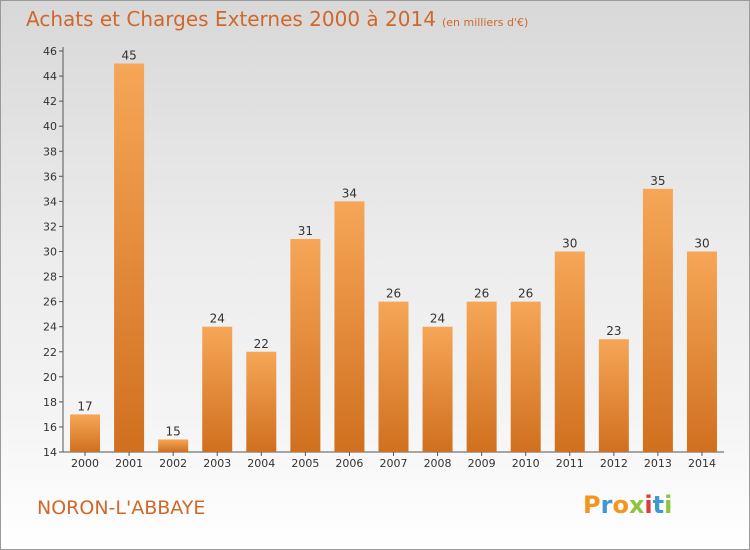  What do you see at coordinates (231, 19) in the screenshot?
I see `title-text: Achats et Charges Externes 2000 à 2014` at bounding box center [231, 19].